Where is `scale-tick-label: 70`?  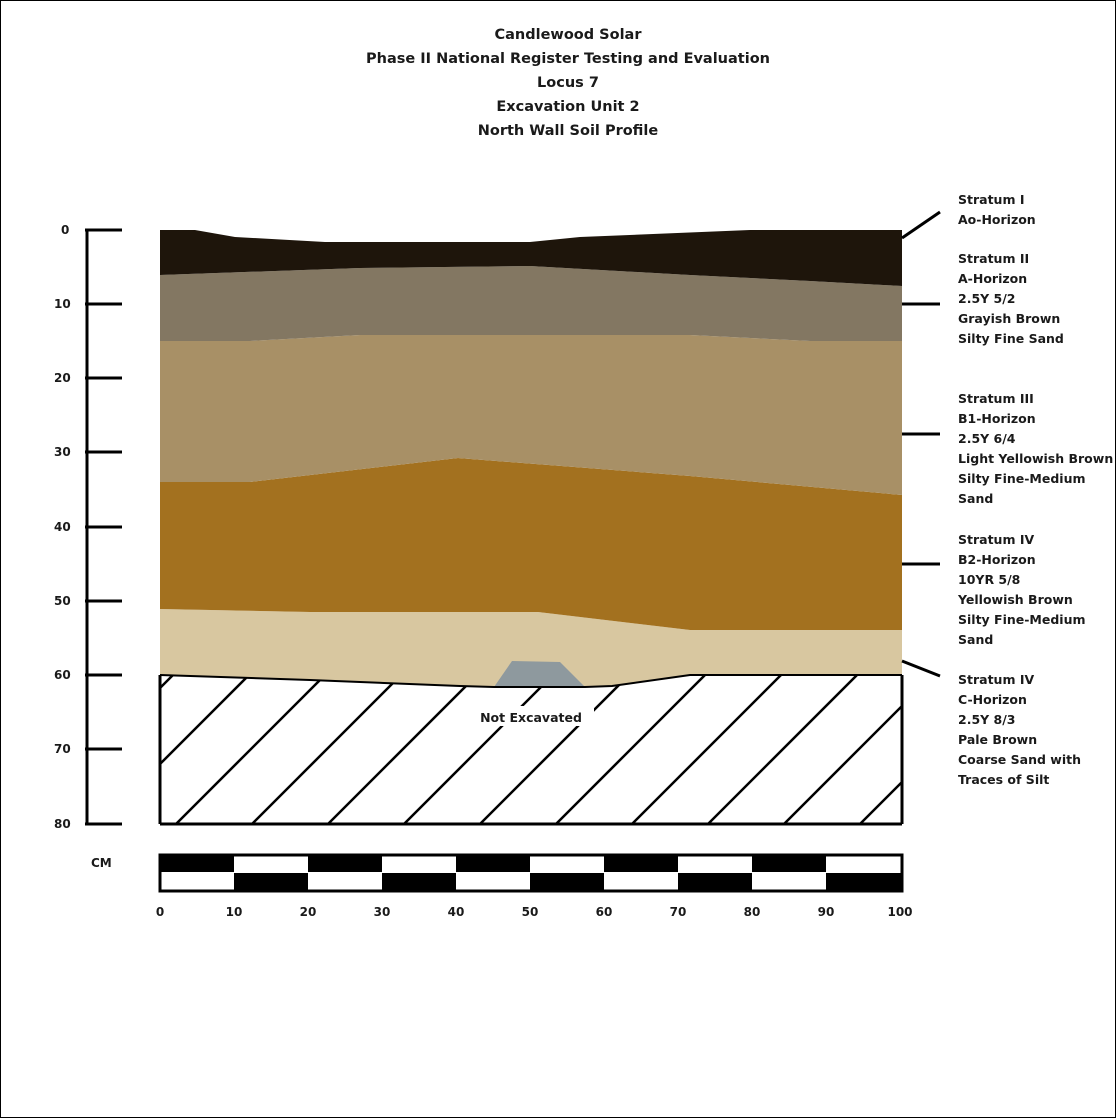 scale-tick-label: 70 is located at coordinates (678, 912).